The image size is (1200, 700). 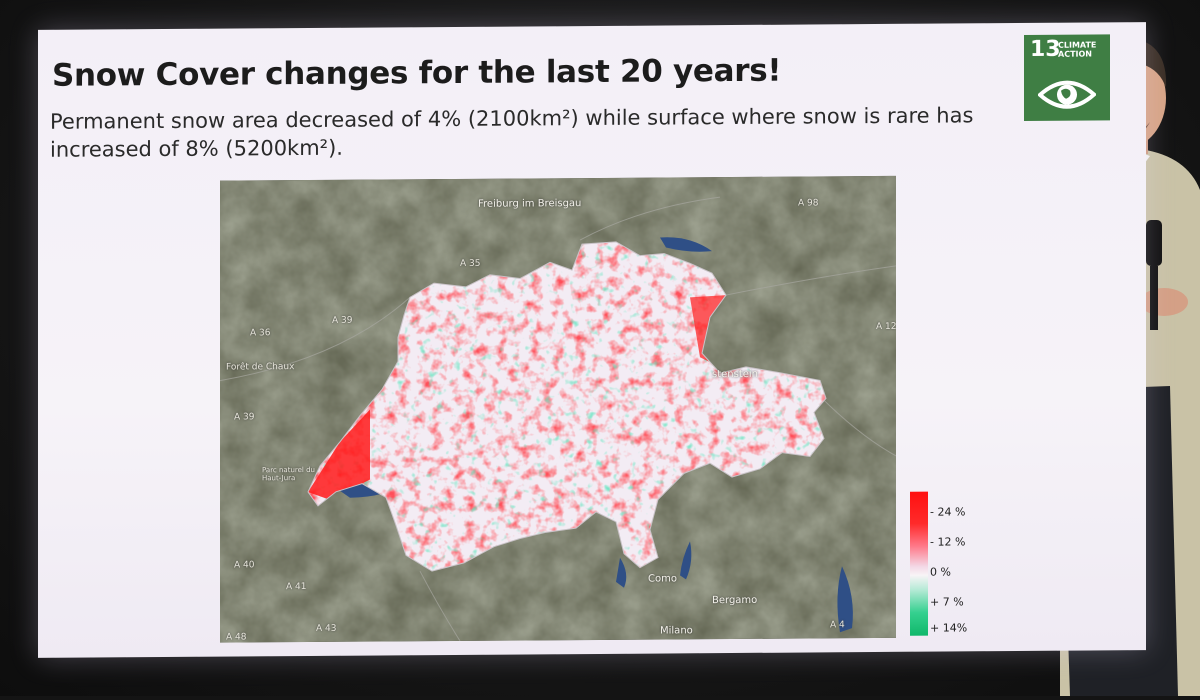 What do you see at coordinates (837, 625) in the screenshot?
I see `map-label-a4: A 4` at bounding box center [837, 625].